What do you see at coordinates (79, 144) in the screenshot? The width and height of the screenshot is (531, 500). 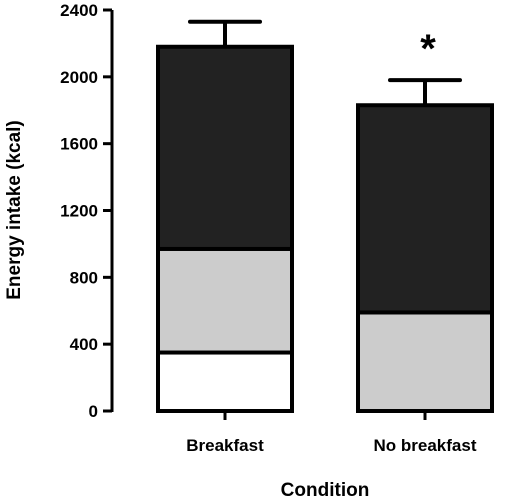 I see `y-tick-label: 1600` at bounding box center [79, 144].